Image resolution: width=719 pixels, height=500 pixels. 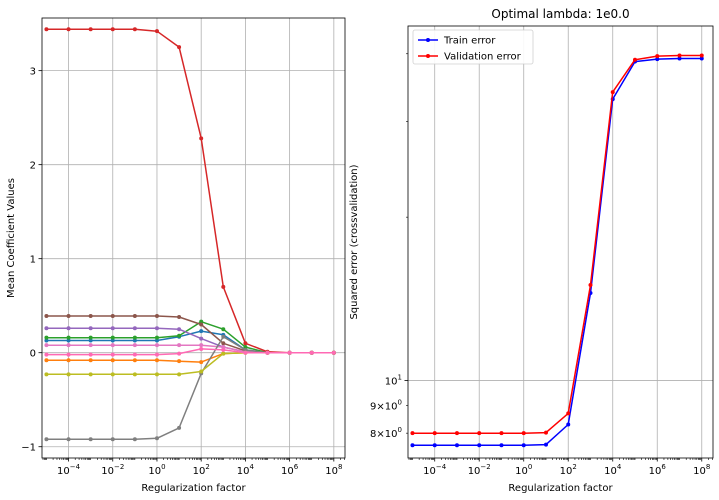 I want to click on y-tick-label: 0, so click(x=33, y=354).